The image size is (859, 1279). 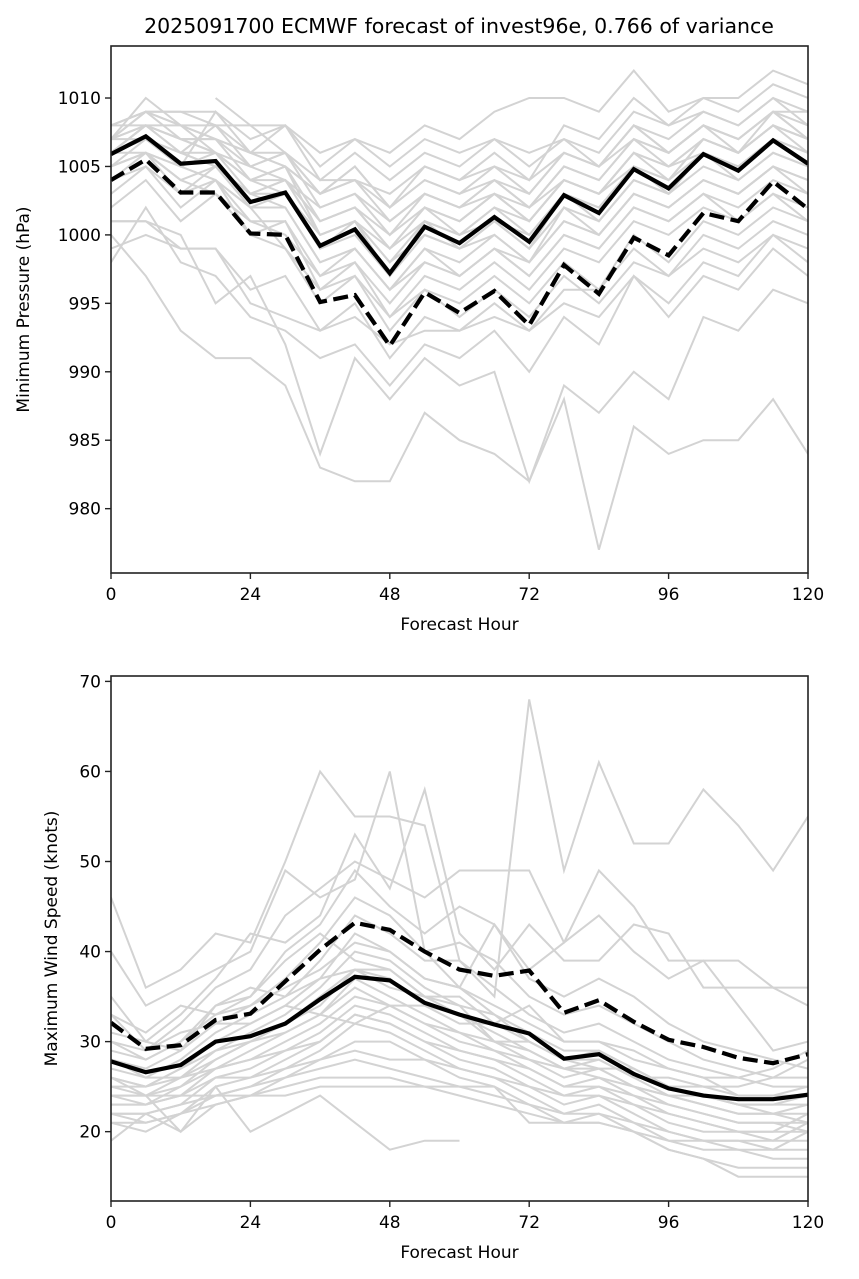 I want to click on y-tick-label: 1010, so click(x=79, y=99).